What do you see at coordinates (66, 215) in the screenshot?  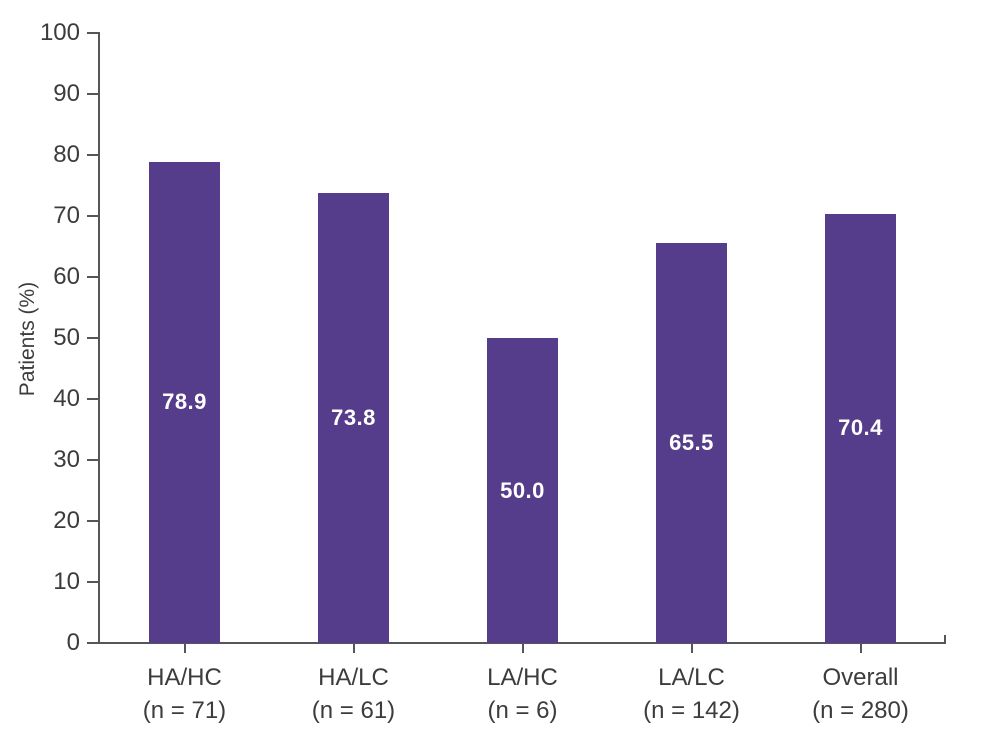 I see `y-tick-label: 70` at bounding box center [66, 215].